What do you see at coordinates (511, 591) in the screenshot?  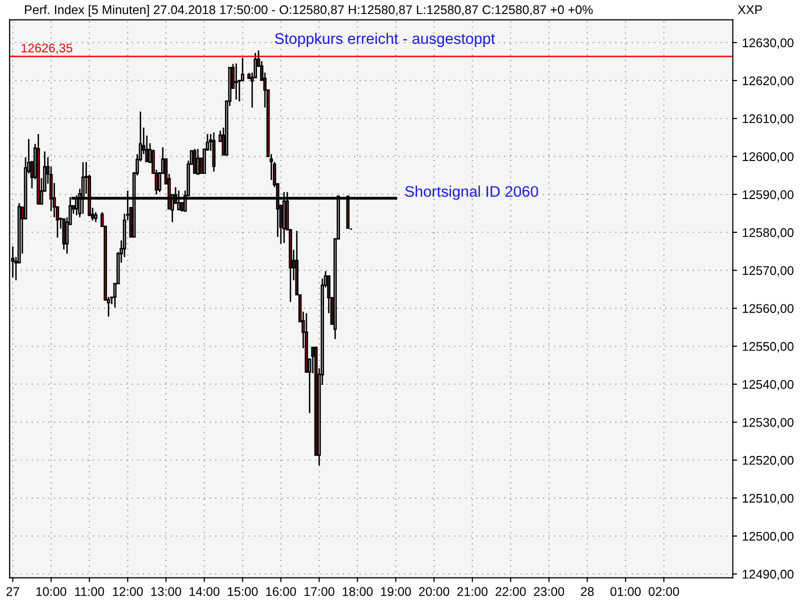 I see `x-tick-label: 22:00` at bounding box center [511, 591].